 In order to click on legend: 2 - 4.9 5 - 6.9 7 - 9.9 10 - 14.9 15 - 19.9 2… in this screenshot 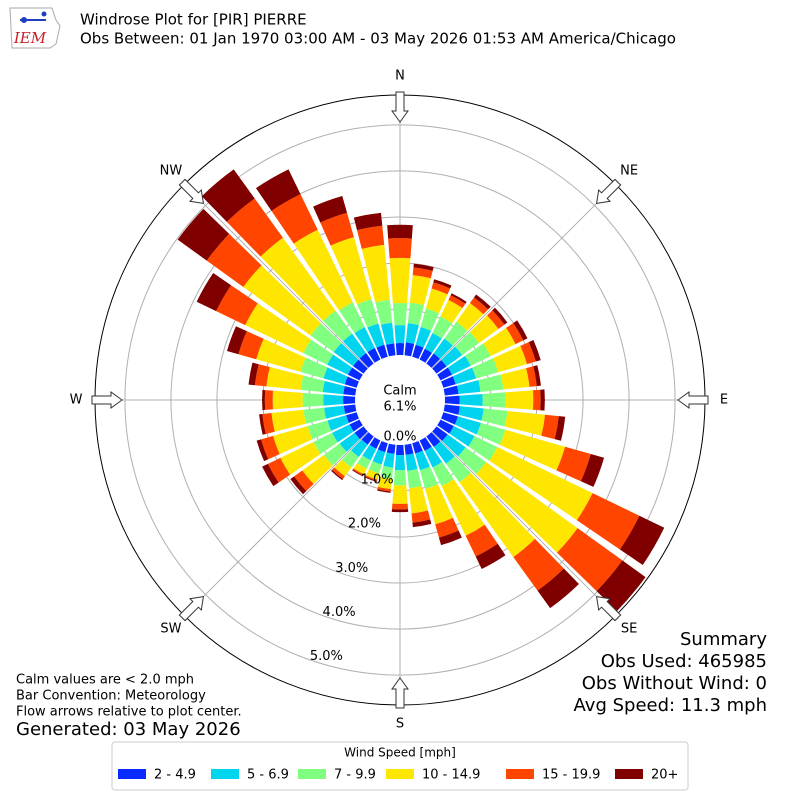, I will do `click(398, 775)`.